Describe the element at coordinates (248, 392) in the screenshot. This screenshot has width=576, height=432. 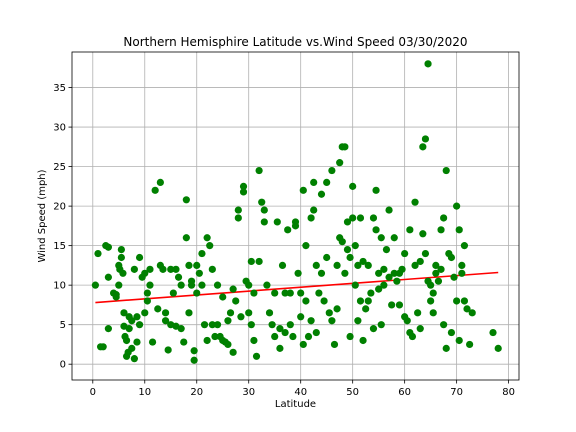
I see `x-tick-label: 30` at that location.